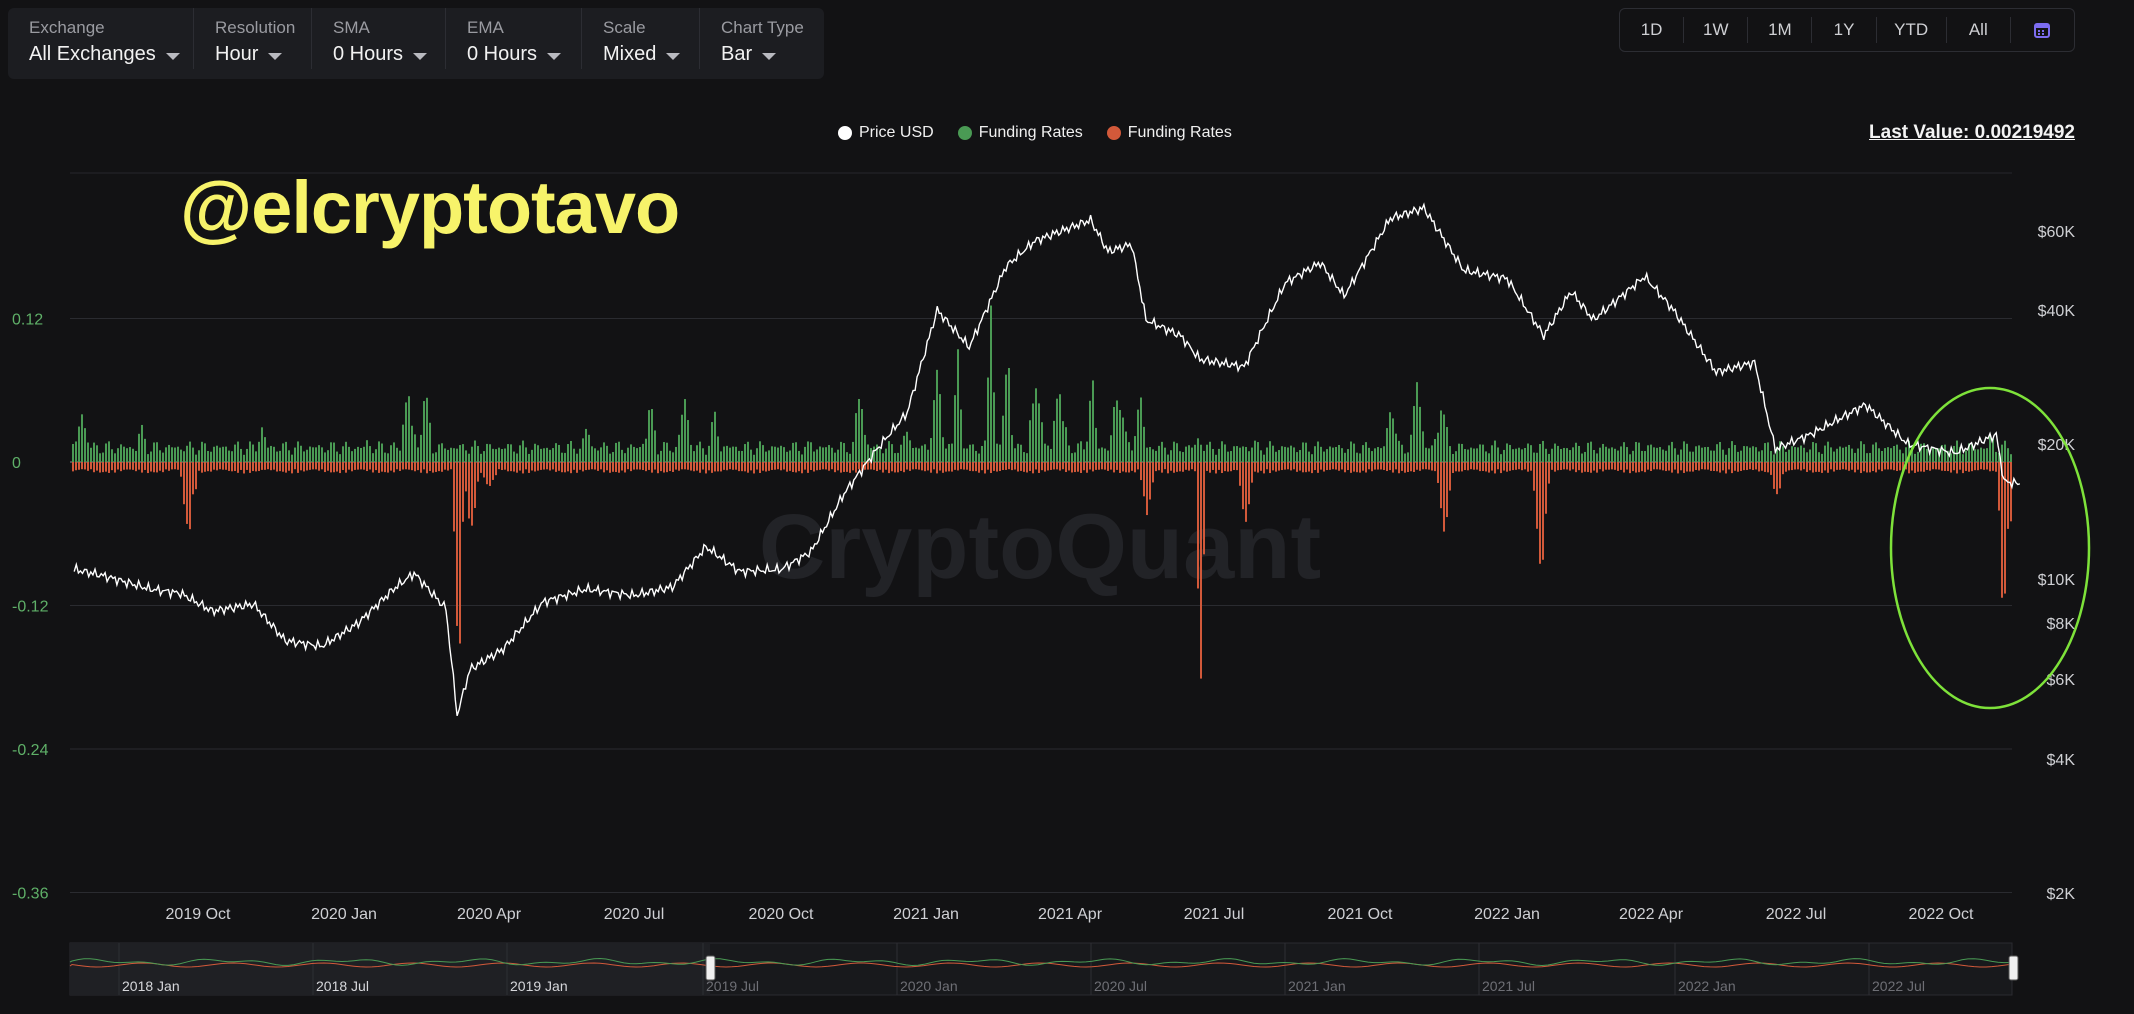 This screenshot has height=1014, width=2134. I want to click on legend-label: Funding Rates, so click(1030, 132).